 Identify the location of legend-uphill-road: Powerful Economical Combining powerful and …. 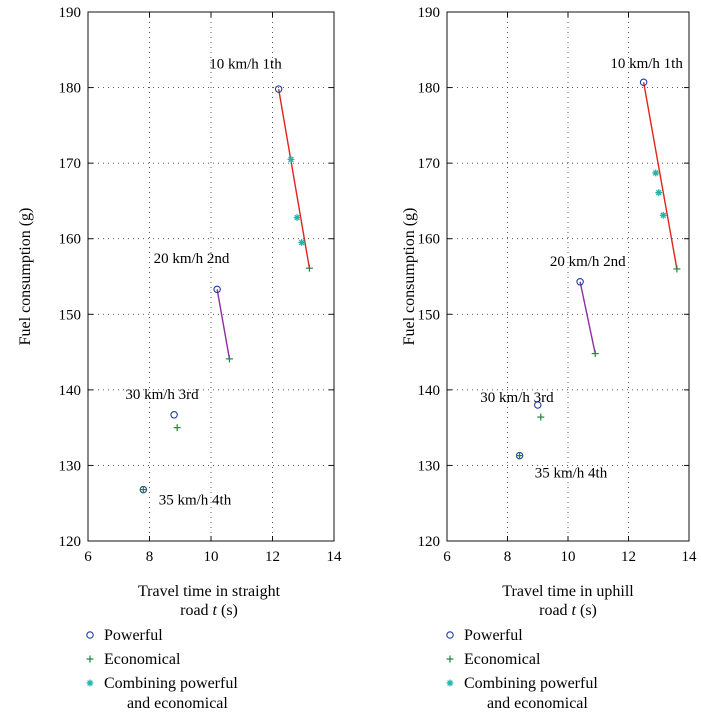
(522, 669).